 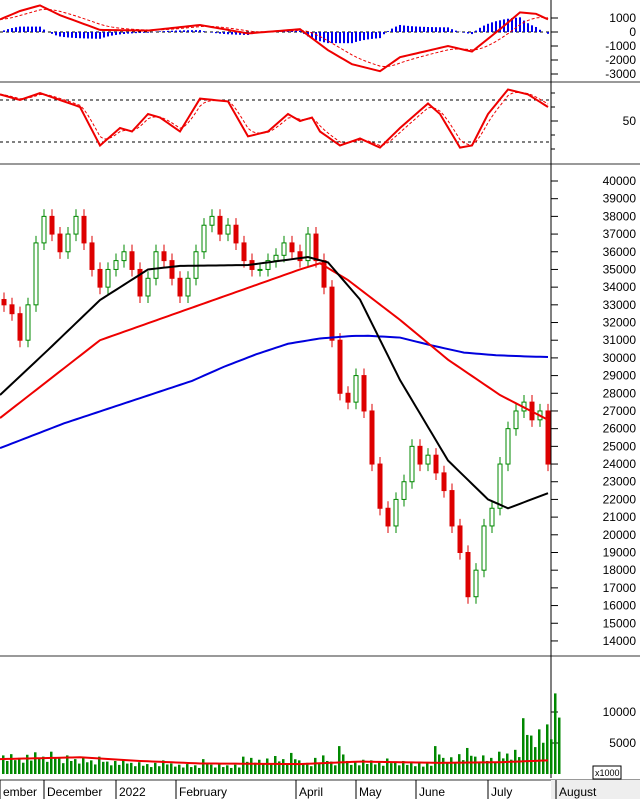 I want to click on price-tick-label: 39000, so click(x=620, y=199).